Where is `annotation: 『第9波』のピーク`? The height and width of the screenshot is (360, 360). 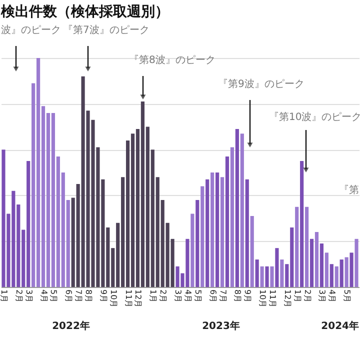 annotation: 『第9波』のピーク is located at coordinates (261, 84).